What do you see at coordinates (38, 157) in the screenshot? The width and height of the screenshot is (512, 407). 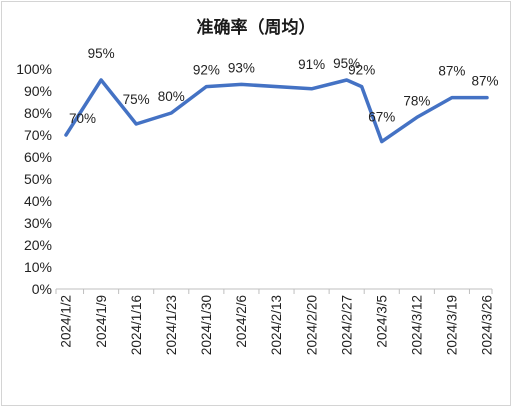 I see `y-tick-label: 60%` at bounding box center [38, 157].